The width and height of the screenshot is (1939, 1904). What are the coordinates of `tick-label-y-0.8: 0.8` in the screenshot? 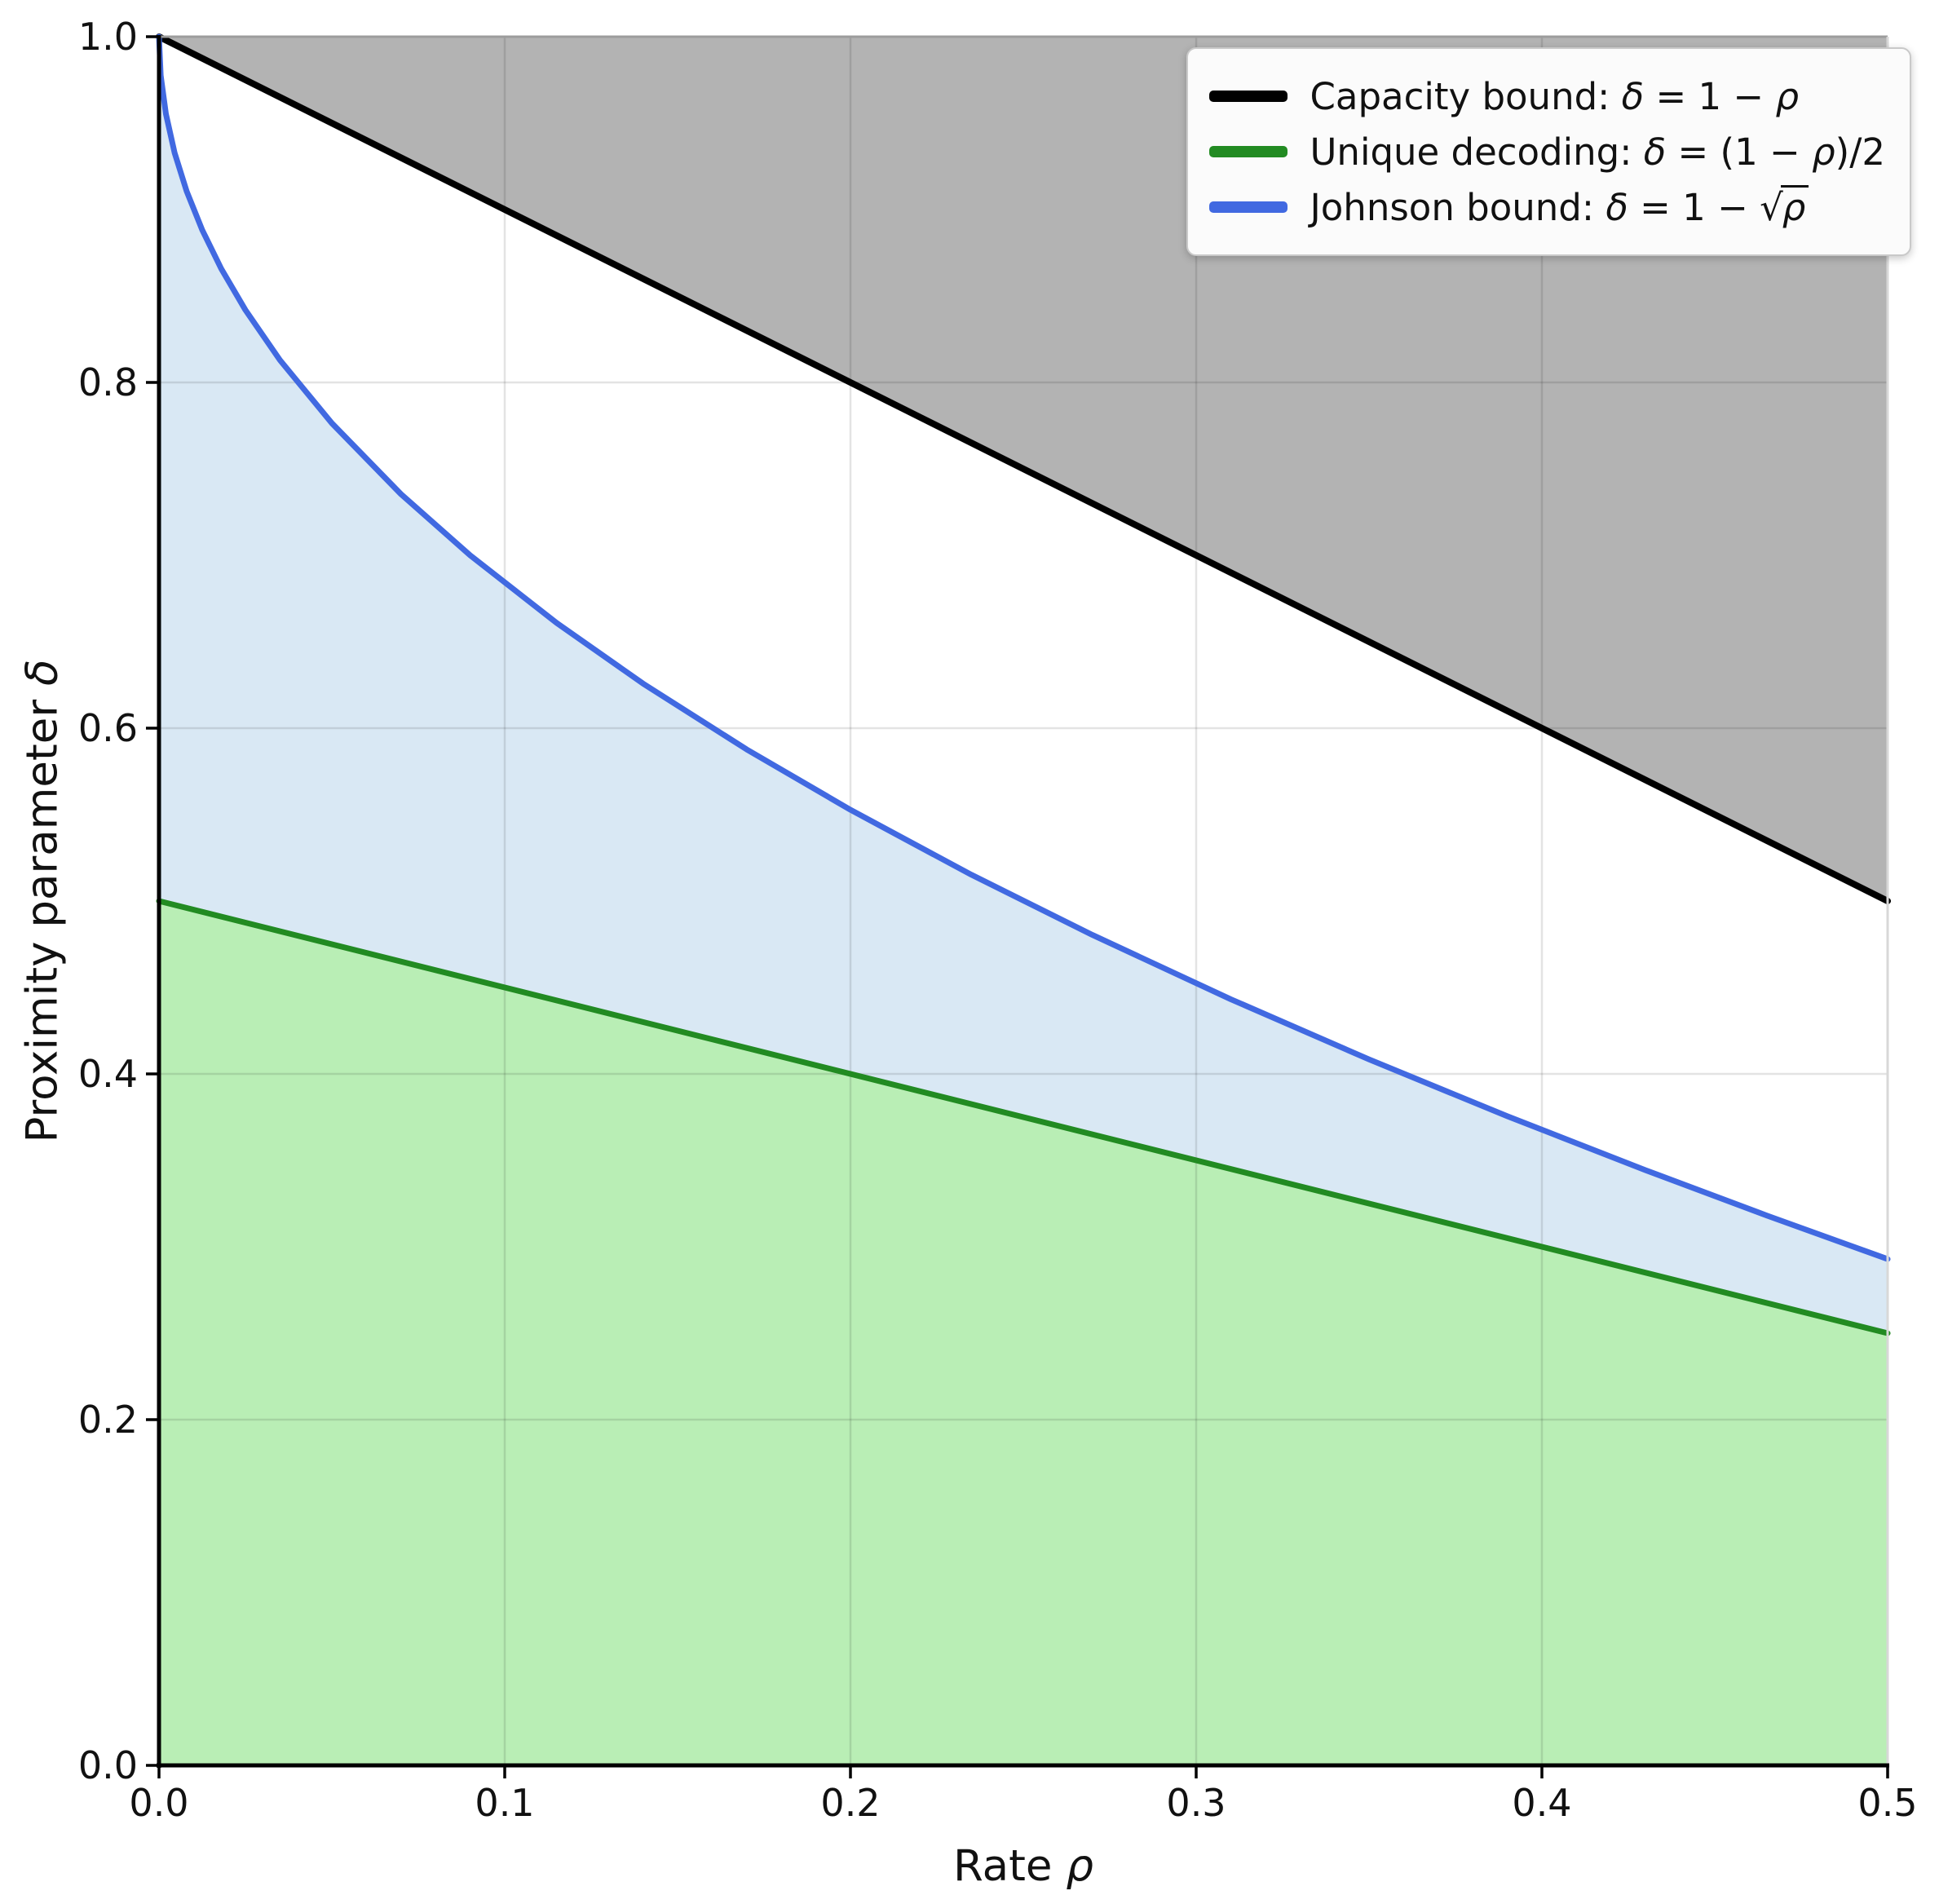 It's located at (108, 382).